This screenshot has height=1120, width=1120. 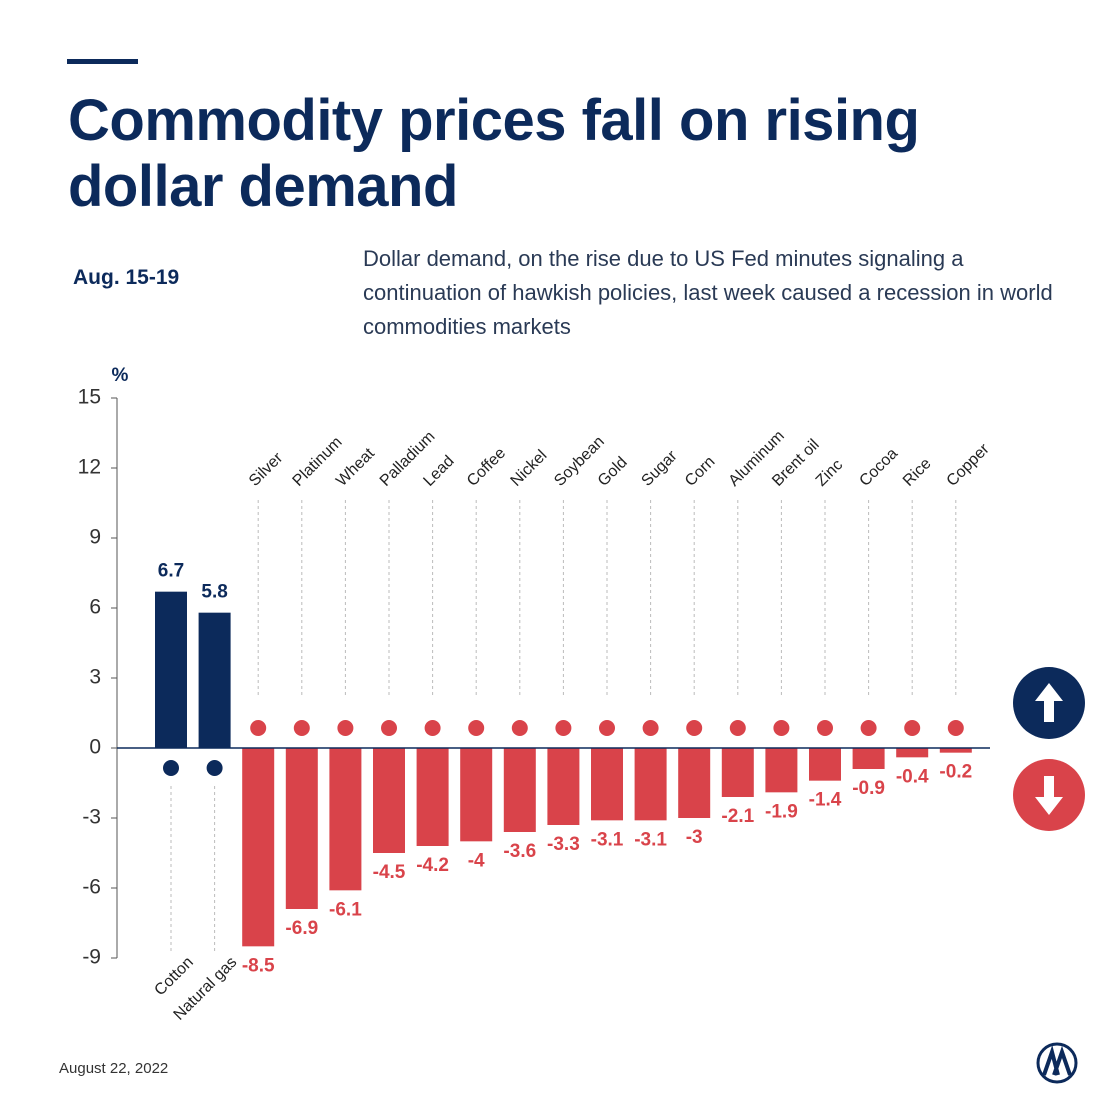 What do you see at coordinates (486, 467) in the screenshot?
I see `category-label: Coffee` at bounding box center [486, 467].